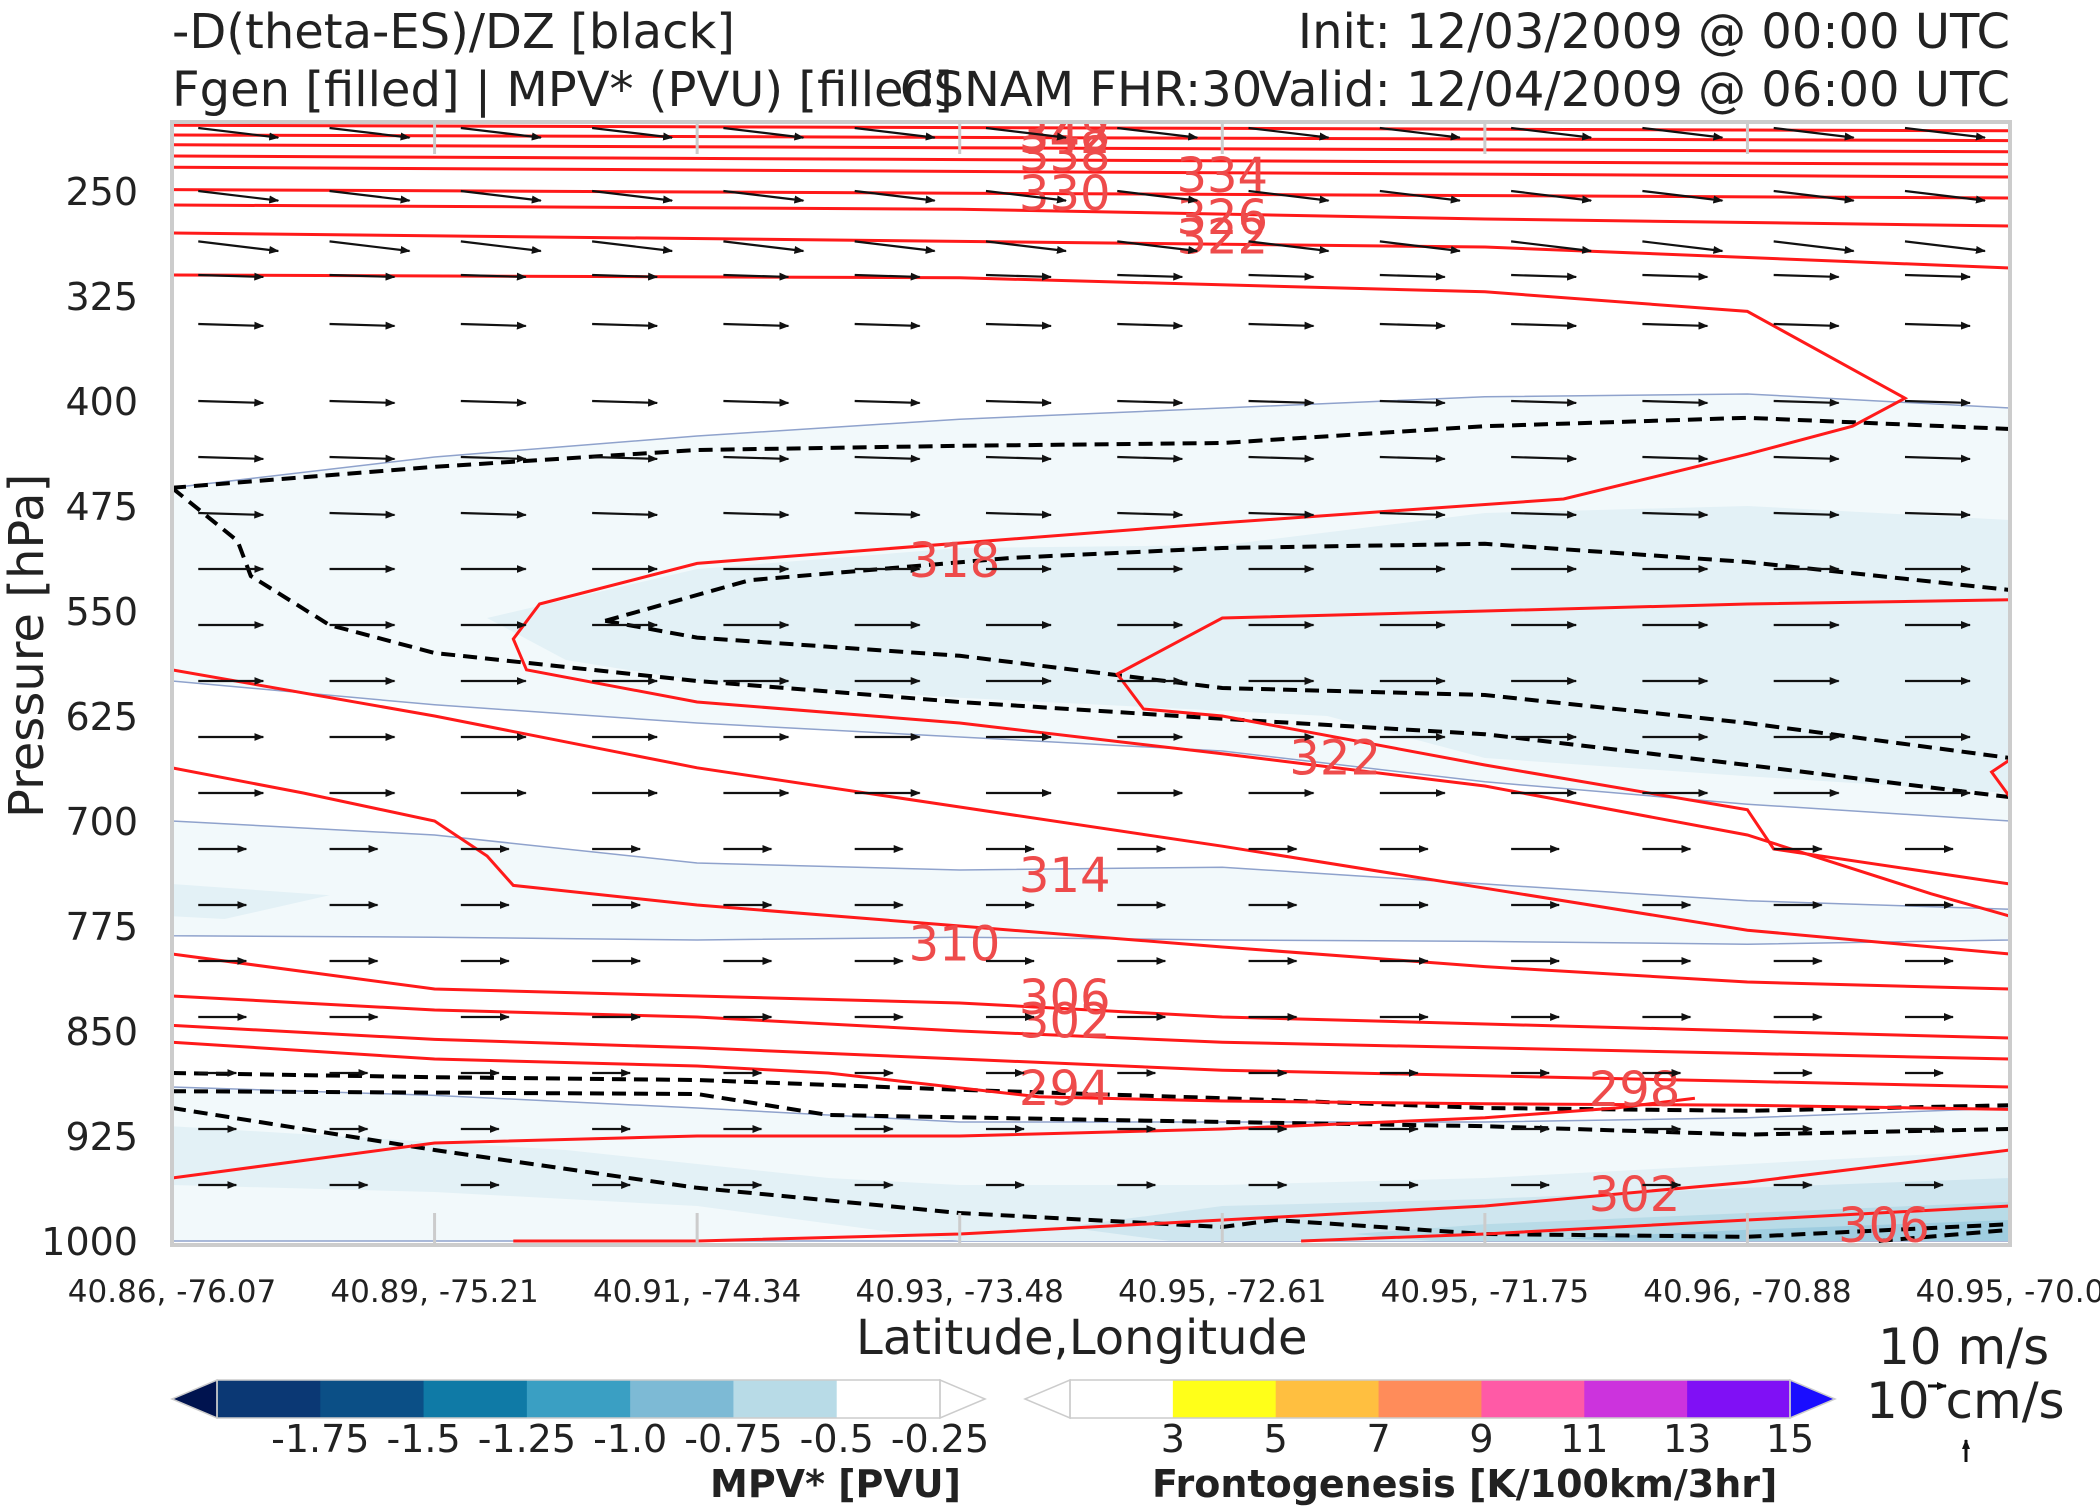  I want to click on mpv-colorbar-tick-label: -0.75, so click(733, 1439).